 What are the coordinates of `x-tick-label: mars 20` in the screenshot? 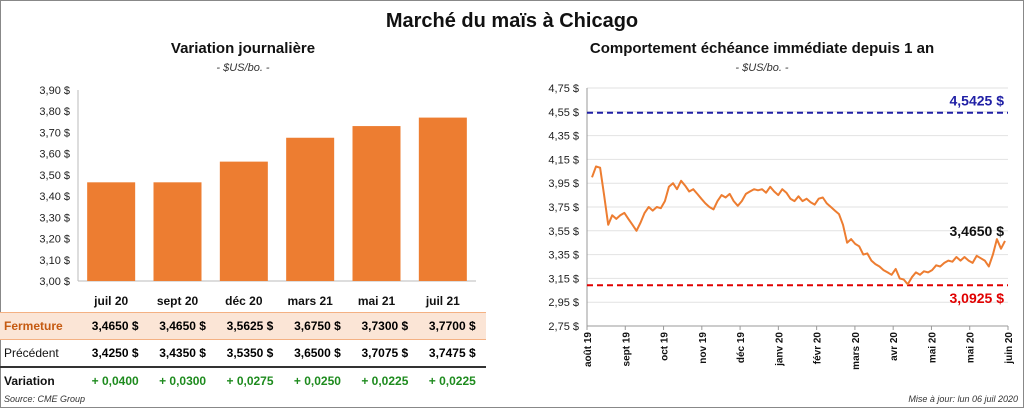 It's located at (856, 351).